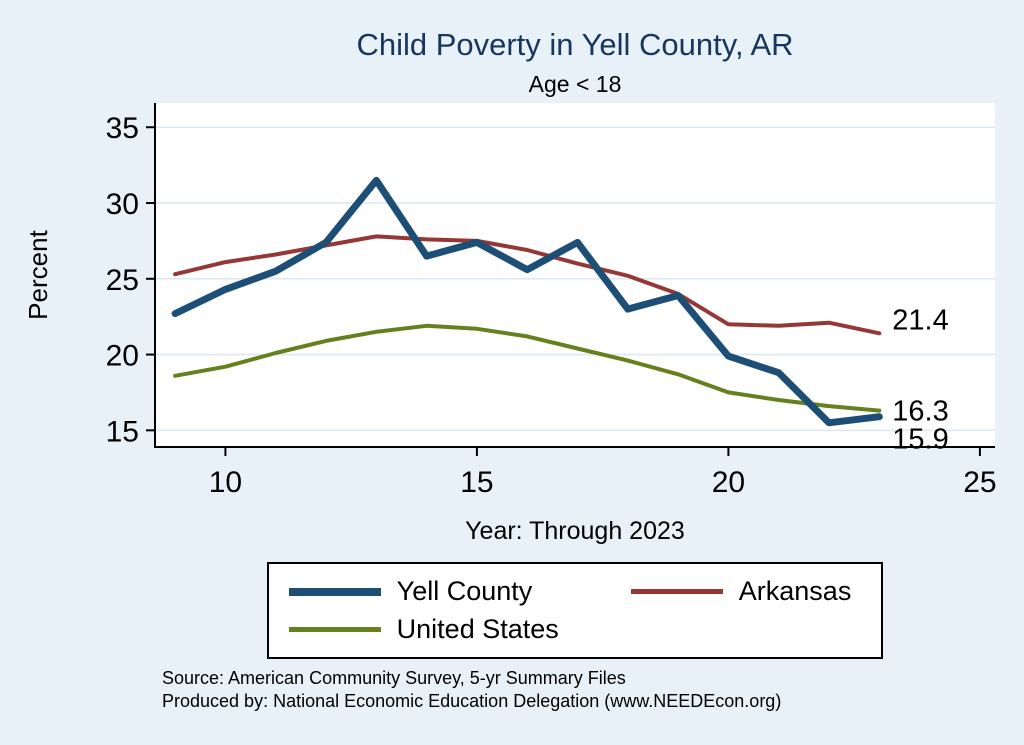  I want to click on chart-subtitle: Age < 18, so click(575, 84).